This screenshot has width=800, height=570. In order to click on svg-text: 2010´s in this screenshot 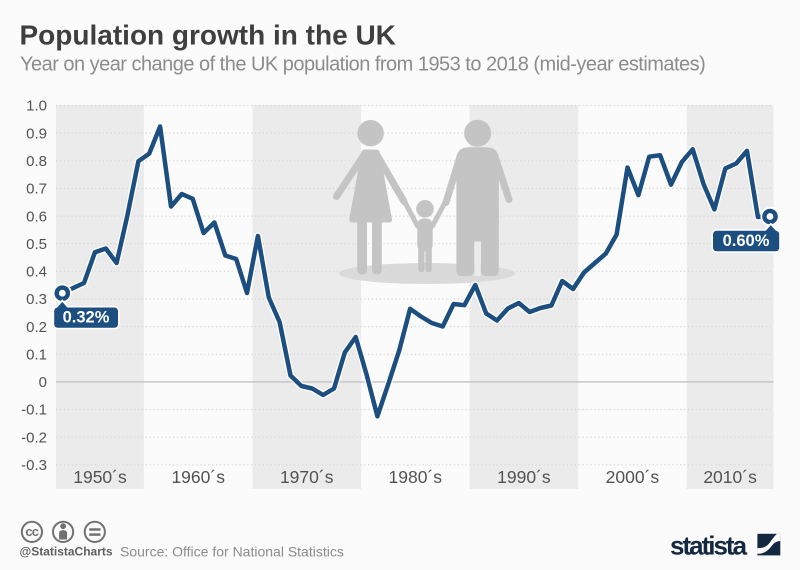, I will do `click(730, 477)`.